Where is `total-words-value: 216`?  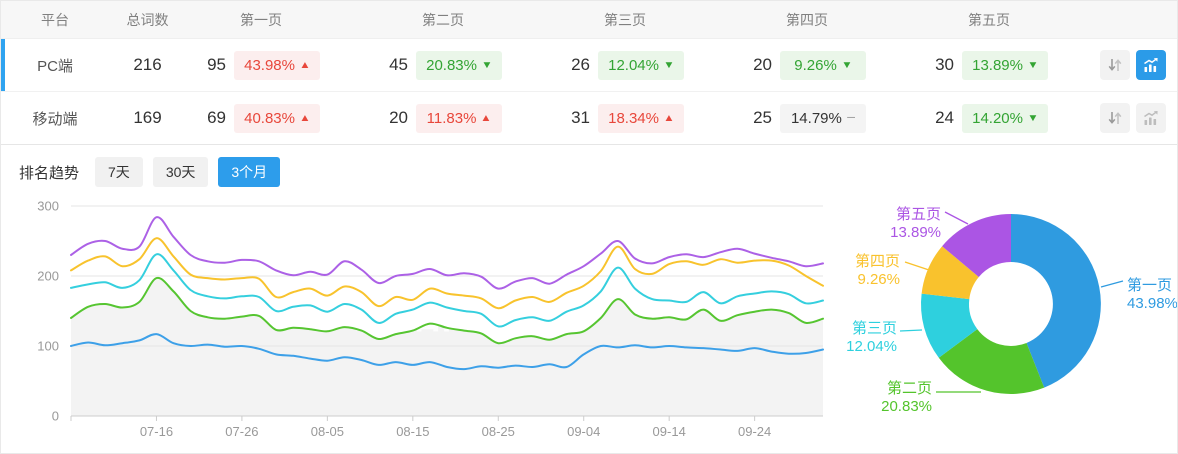
total-words-value: 216 is located at coordinates (147, 64).